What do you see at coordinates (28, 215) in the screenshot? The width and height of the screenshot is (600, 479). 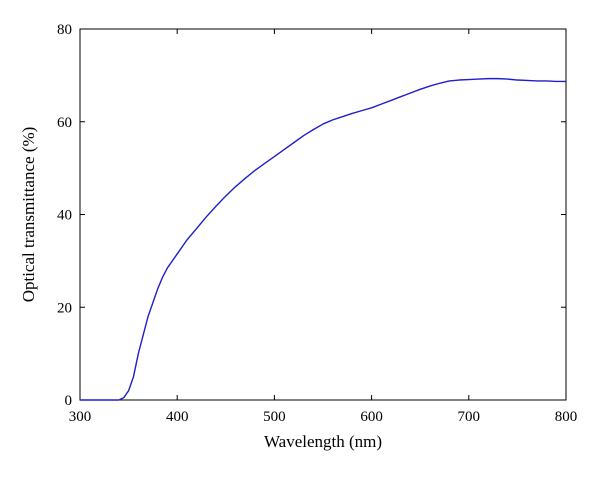 I see `y-axis-label: Optical transmittance (%)` at bounding box center [28, 215].